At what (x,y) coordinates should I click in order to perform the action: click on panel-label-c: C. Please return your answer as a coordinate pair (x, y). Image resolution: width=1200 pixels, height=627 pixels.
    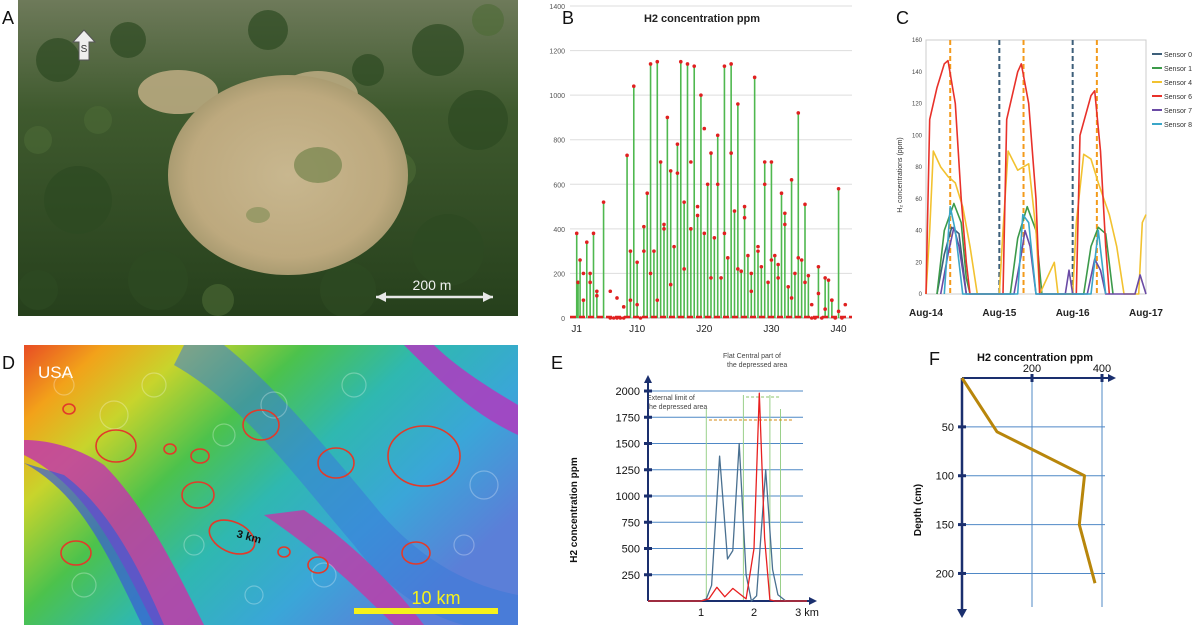
    Looking at the image, I should click on (902, 18).